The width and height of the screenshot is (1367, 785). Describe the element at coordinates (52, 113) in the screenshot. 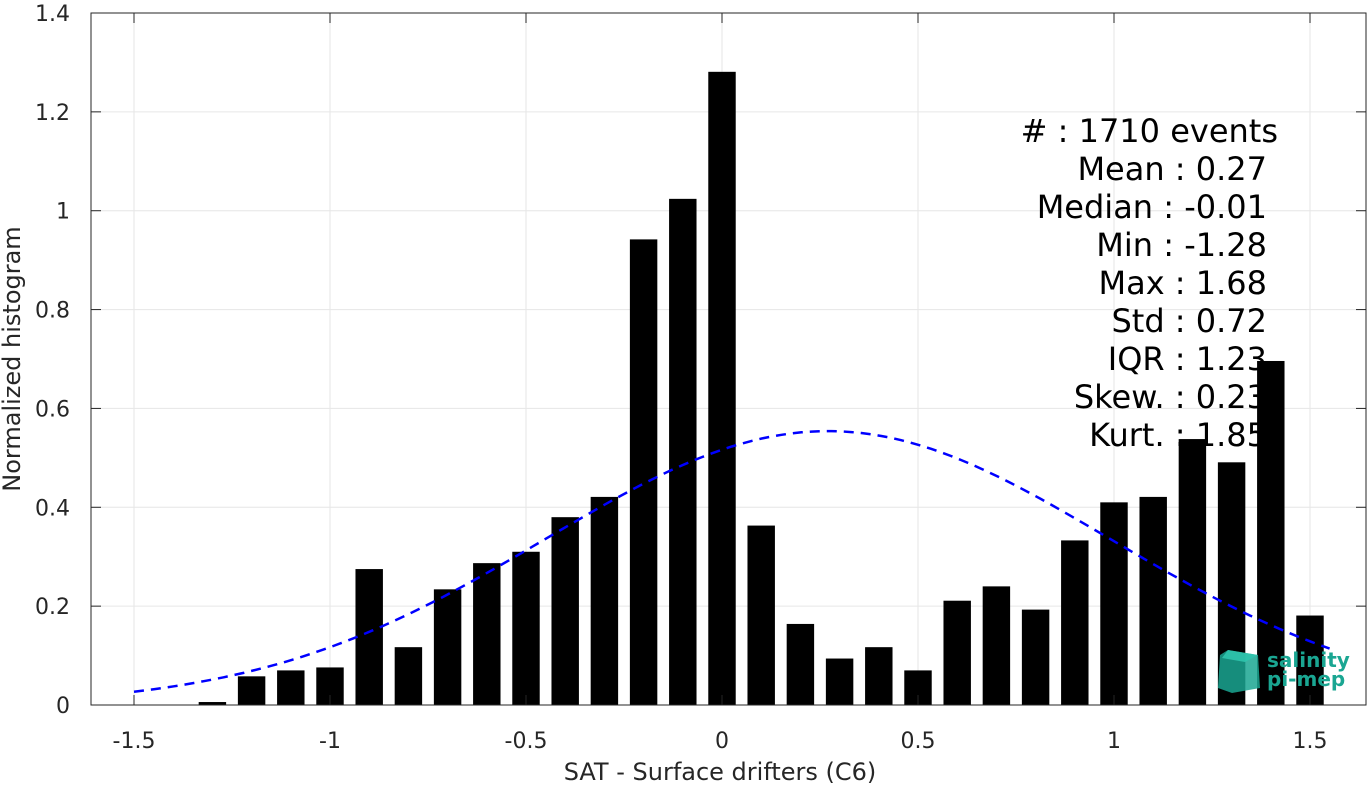

I see `y-tick-label-6: 1.2` at that location.